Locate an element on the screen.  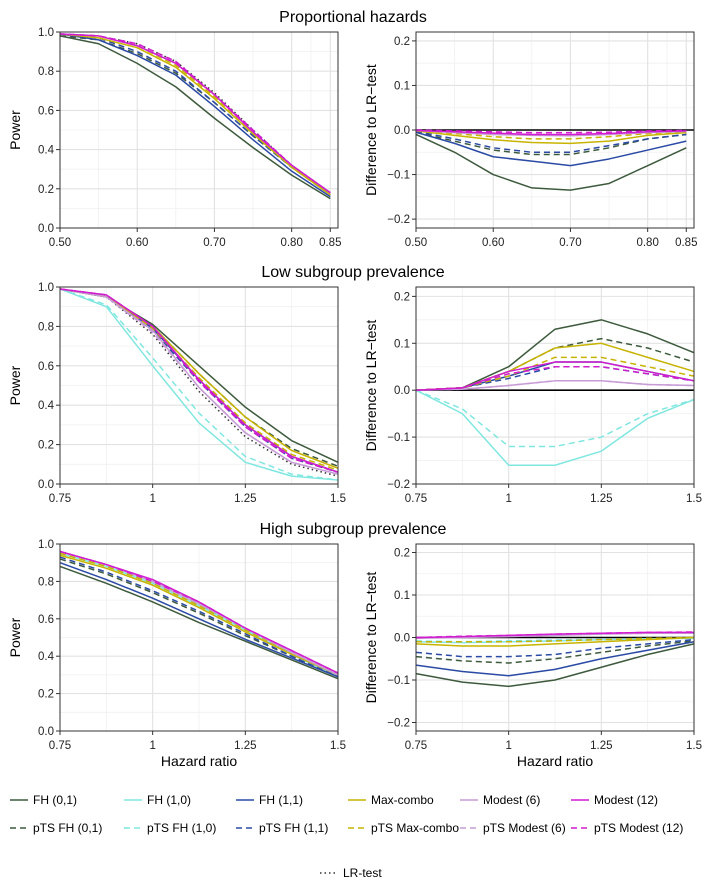
chart-0-power-border is located at coordinates (199, 130).